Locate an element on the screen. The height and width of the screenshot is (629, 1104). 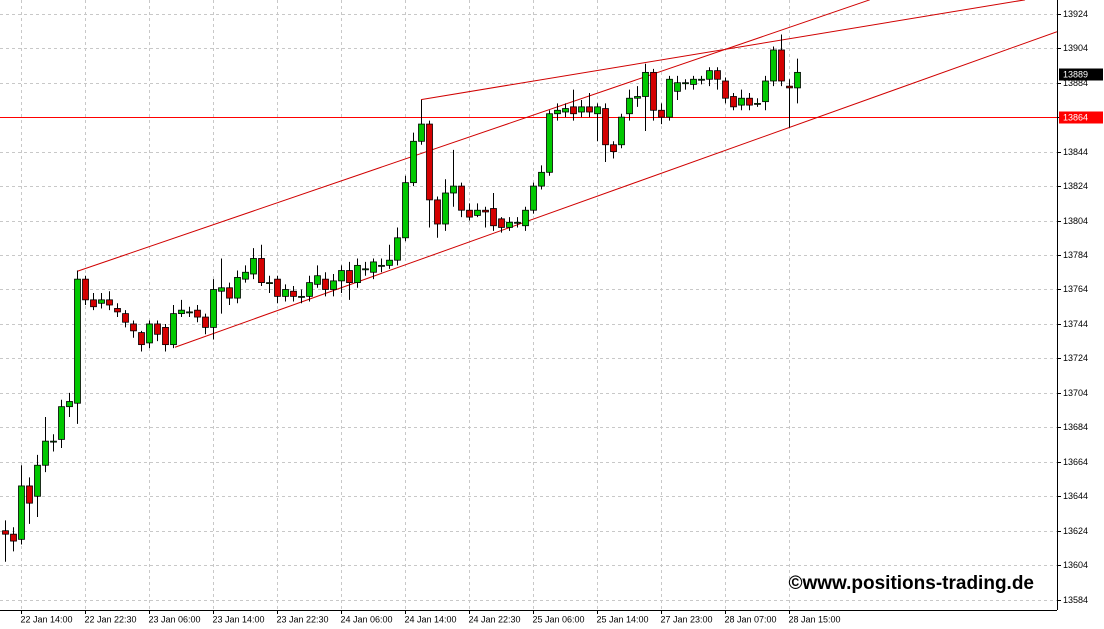
y-tick-label: 13664 is located at coordinates (1075, 462).